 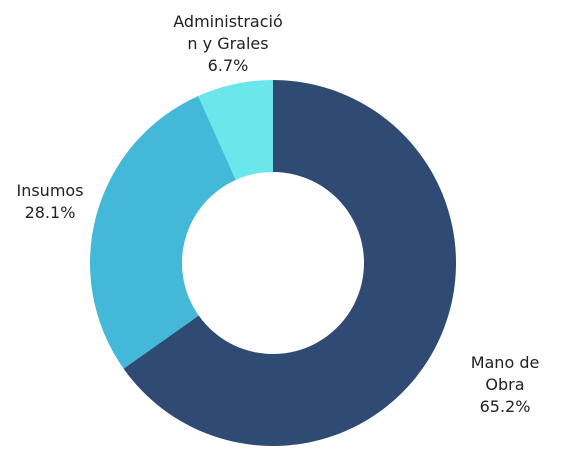 What do you see at coordinates (228, 32) in the screenshot?
I see `category-label: Administració n y Grales` at bounding box center [228, 32].